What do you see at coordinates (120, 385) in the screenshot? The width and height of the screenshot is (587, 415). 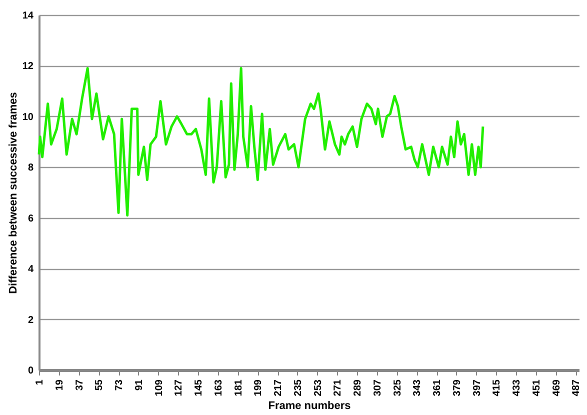 I see `x-tick-label: 73` at bounding box center [120, 385].